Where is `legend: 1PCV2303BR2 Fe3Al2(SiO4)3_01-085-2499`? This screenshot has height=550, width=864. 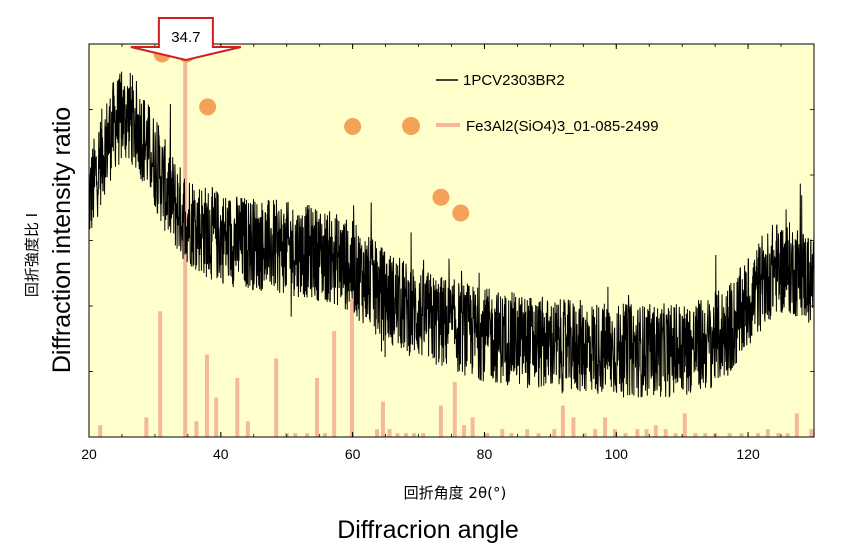
legend: 1PCV2303BR2 Fe3Al2(SiO4)3_01-085-2499 is located at coordinates (530, 103).